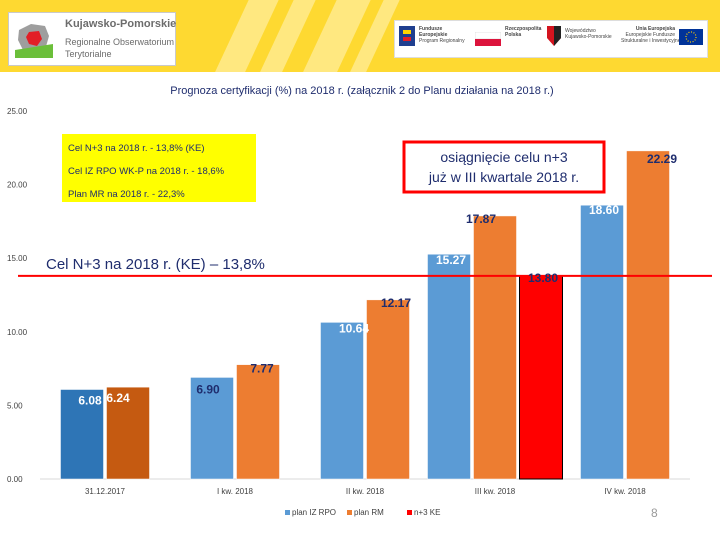  What do you see at coordinates (17, 185) in the screenshot?
I see `y-tick-label: 20.00` at bounding box center [17, 185].